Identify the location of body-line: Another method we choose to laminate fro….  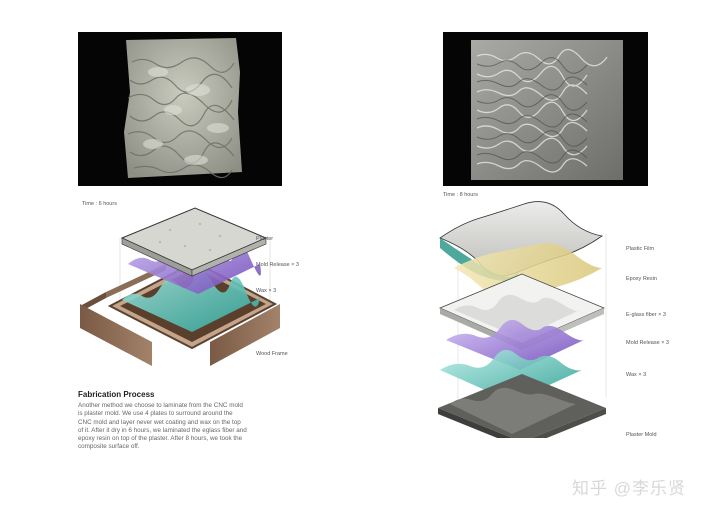
(160, 405).